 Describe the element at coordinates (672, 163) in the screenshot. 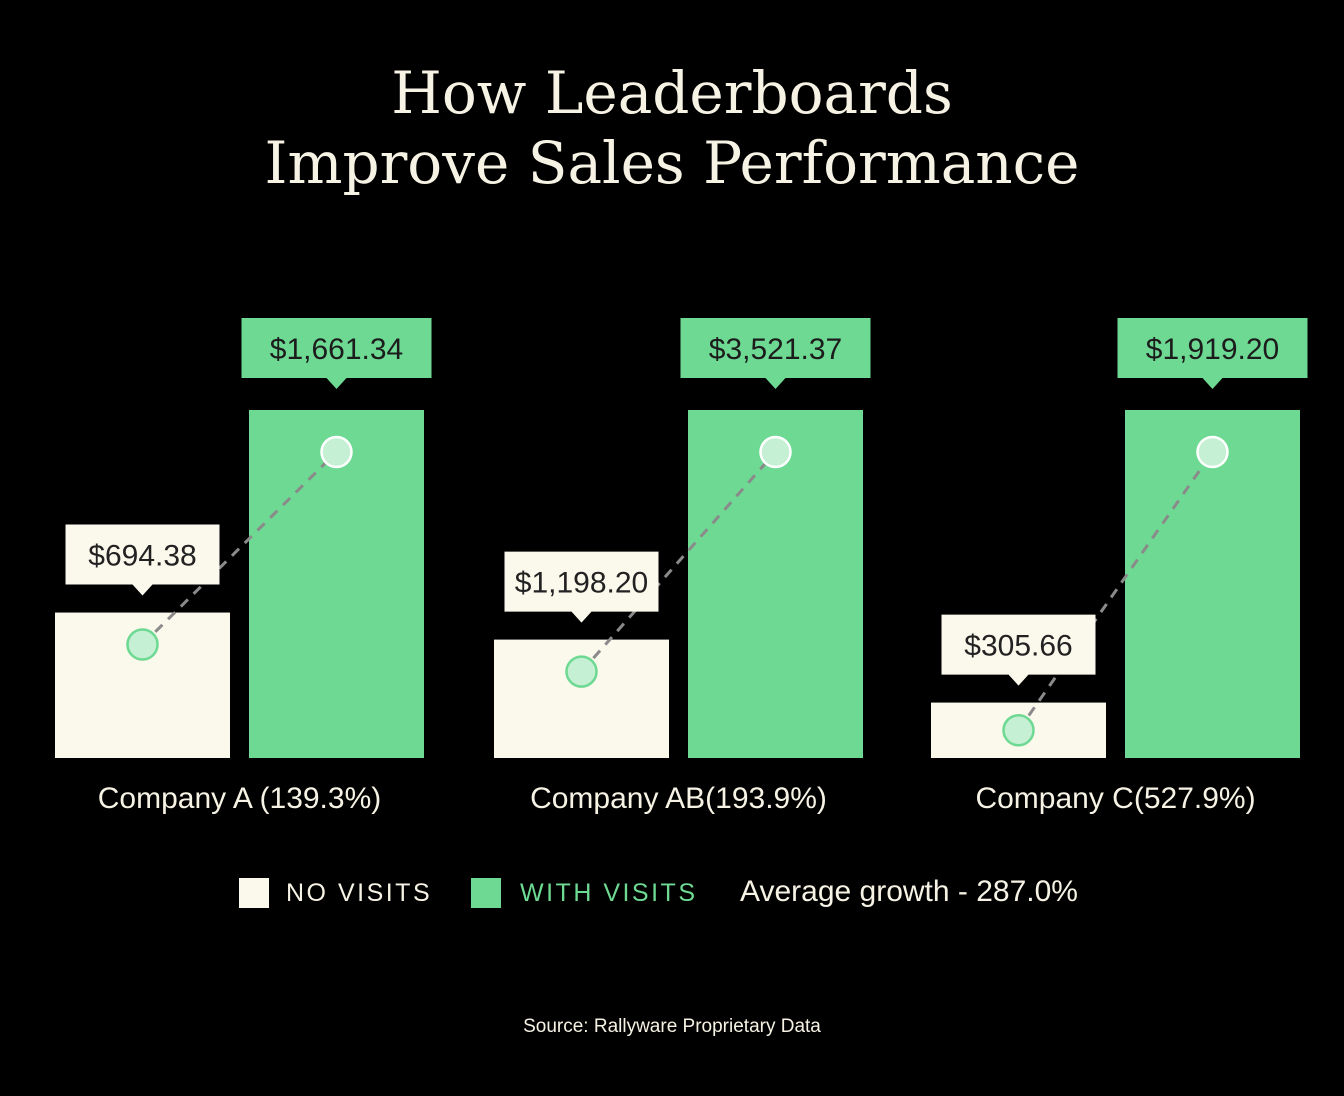

I see `chart-title-line-2: Improve Sales Performance` at that location.